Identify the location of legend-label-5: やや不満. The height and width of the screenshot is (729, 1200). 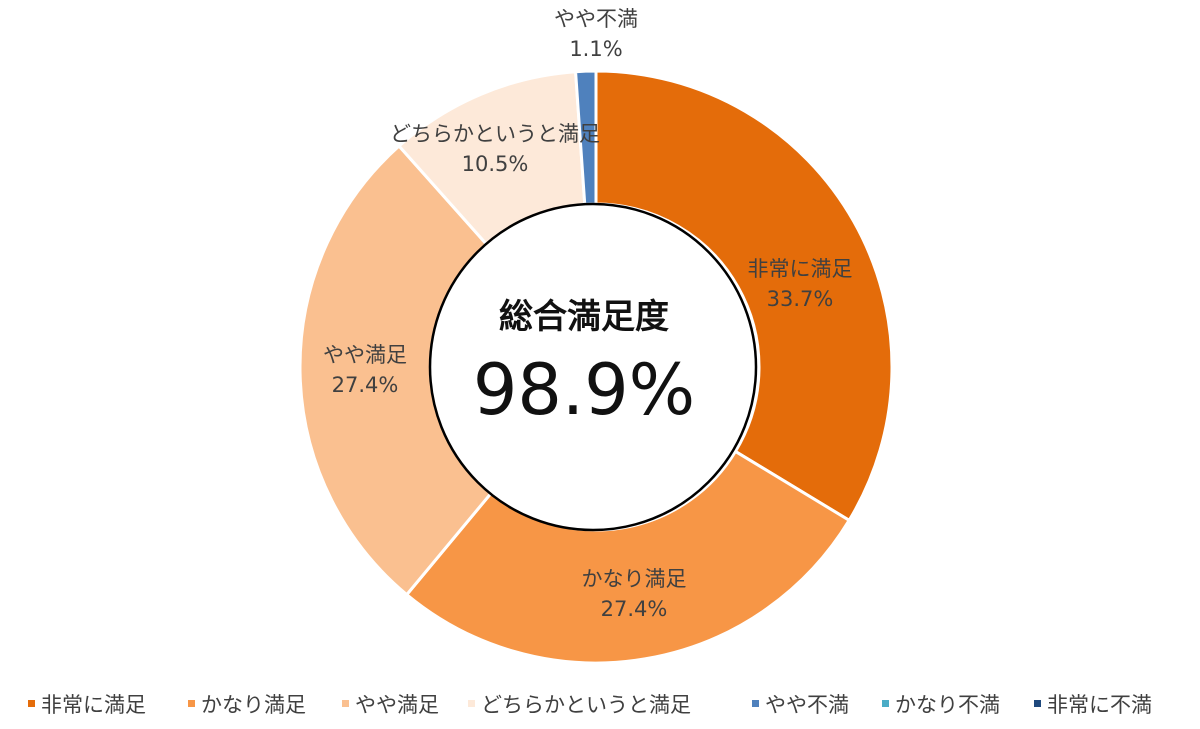
(807, 705).